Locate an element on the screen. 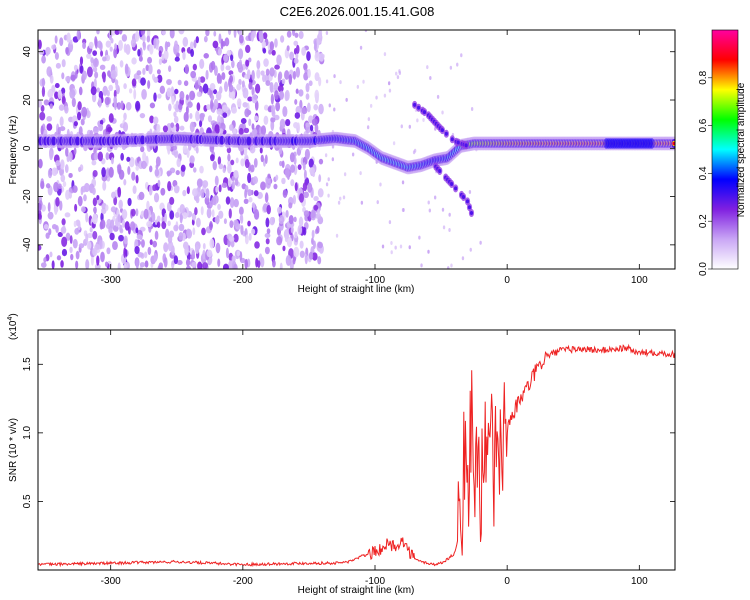 Image resolution: width=750 pixels, height=600 pixels. x-tick-label: -200 is located at coordinates (243, 280).